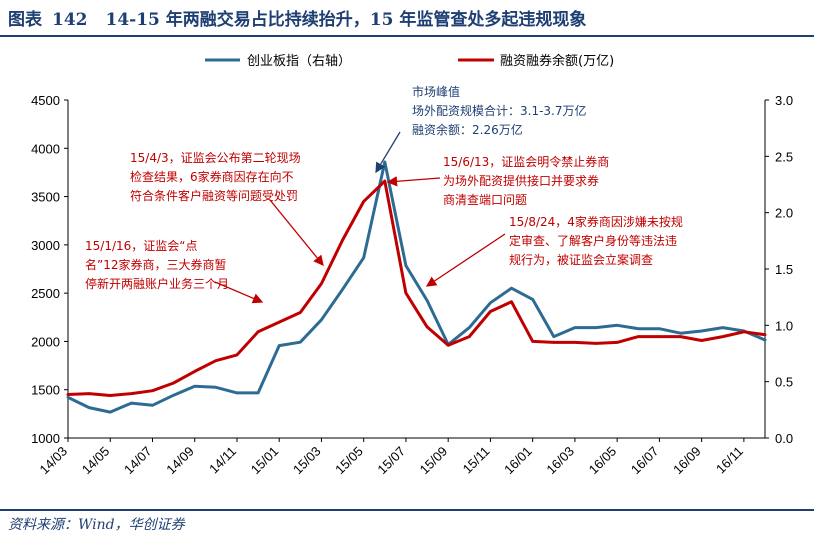 The image size is (814, 539). What do you see at coordinates (96, 461) in the screenshot?
I see `x-tick-label: 14/05` at bounding box center [96, 461].